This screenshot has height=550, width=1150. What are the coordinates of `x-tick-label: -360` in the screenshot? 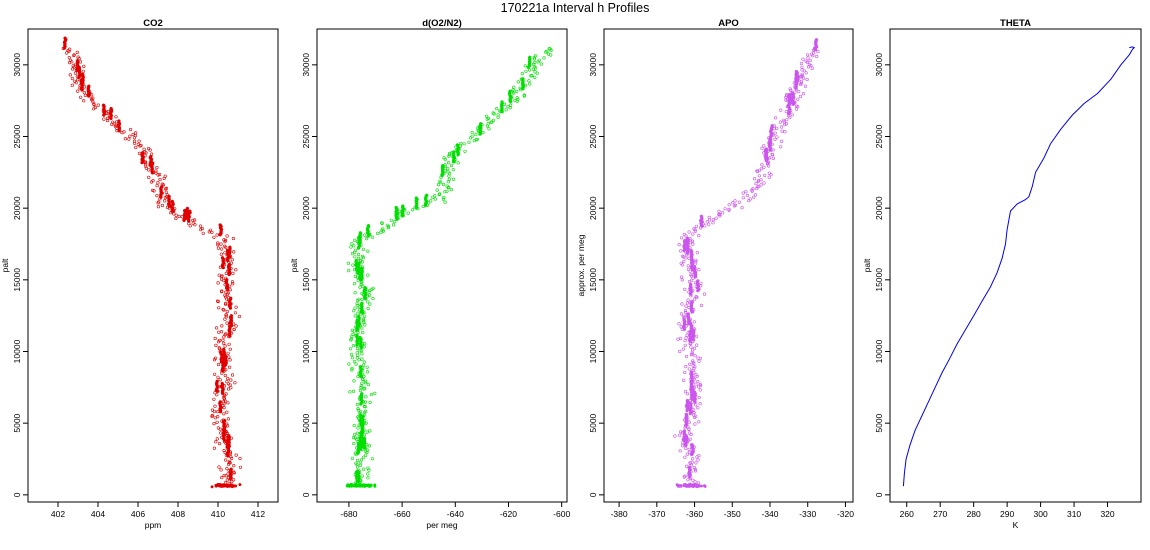 It's located at (694, 514).